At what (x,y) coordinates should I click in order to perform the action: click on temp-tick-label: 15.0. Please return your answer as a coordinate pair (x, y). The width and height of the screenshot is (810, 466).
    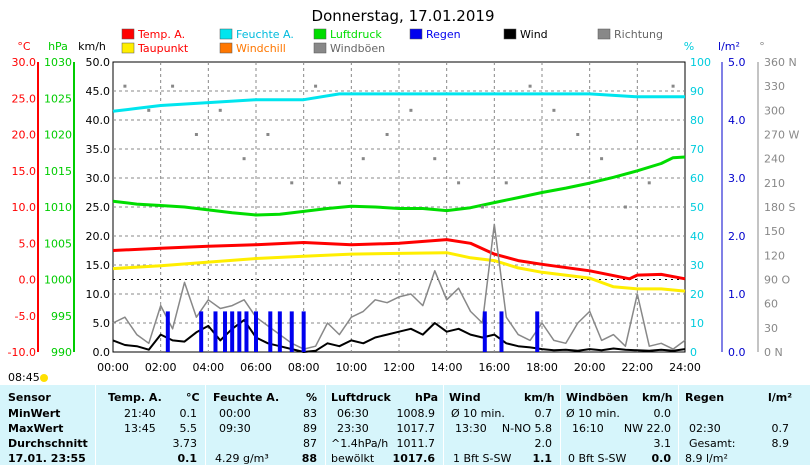
    Looking at the image, I should click on (24, 171).